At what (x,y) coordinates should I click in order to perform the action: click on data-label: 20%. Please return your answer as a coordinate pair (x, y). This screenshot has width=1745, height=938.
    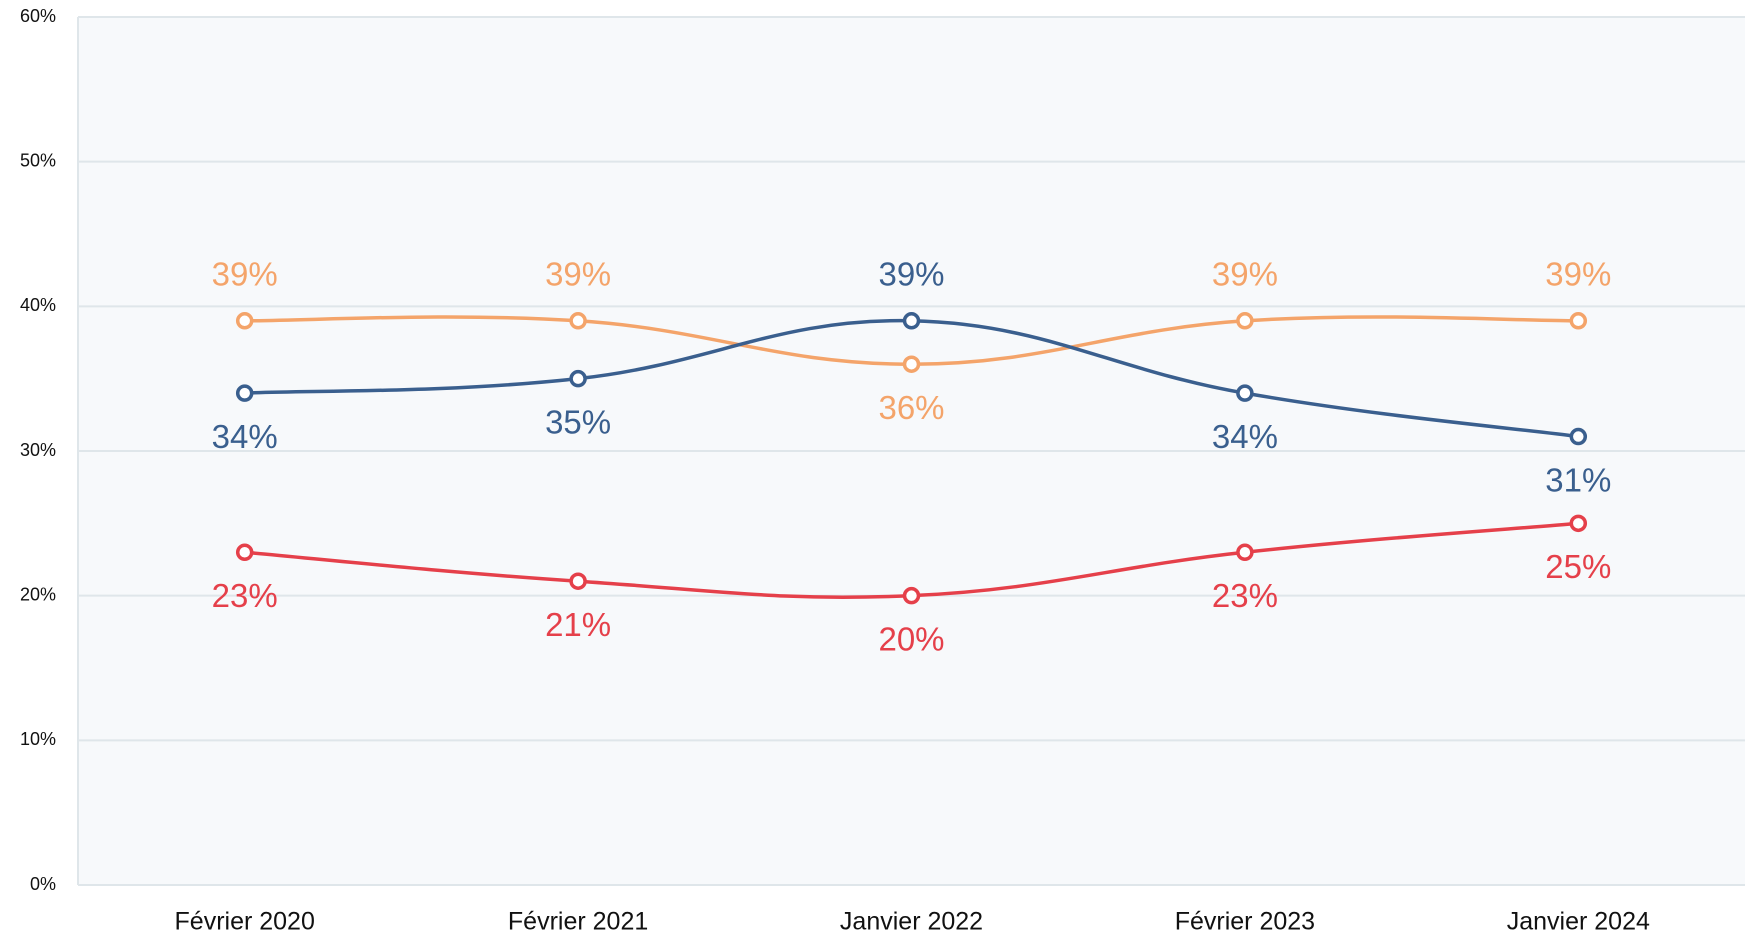
    Looking at the image, I should click on (911, 638).